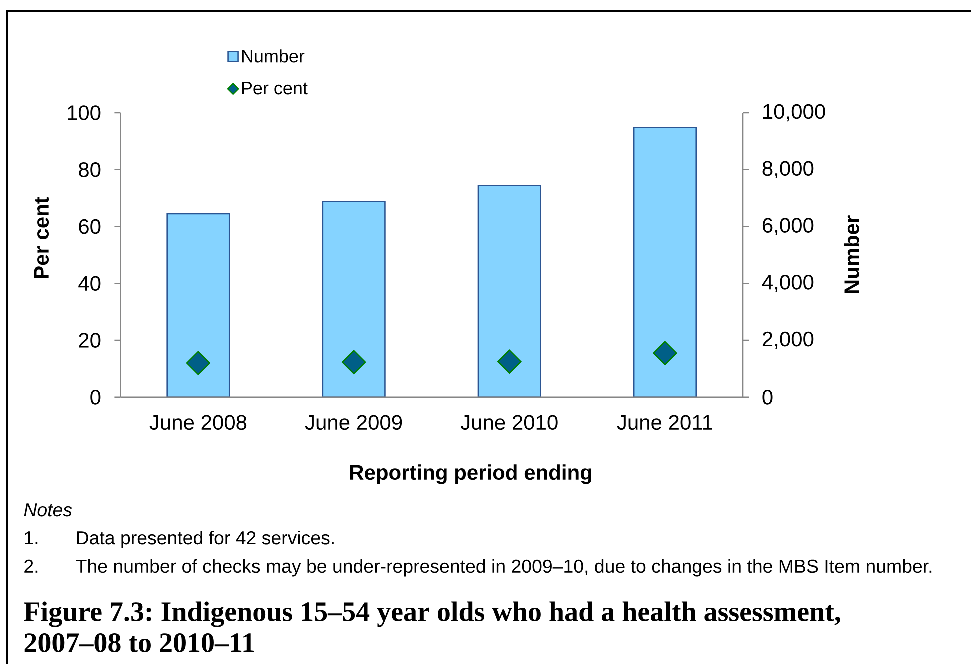 The width and height of the screenshot is (971, 664). Describe the element at coordinates (432, 627) in the screenshot. I see `text: Figure 7.3: Indigenous 15–54 year olds who had a health assessment, 2007–08 to 2010–11` at that location.